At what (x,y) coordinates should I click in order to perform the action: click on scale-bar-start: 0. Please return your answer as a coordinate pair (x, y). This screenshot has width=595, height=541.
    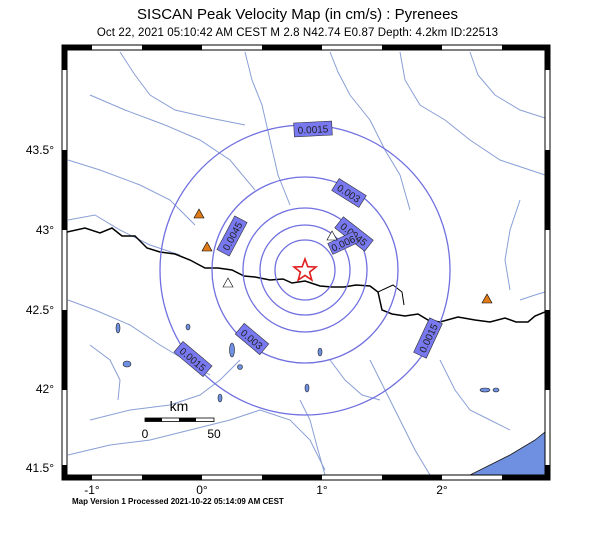
    Looking at the image, I should click on (145, 434).